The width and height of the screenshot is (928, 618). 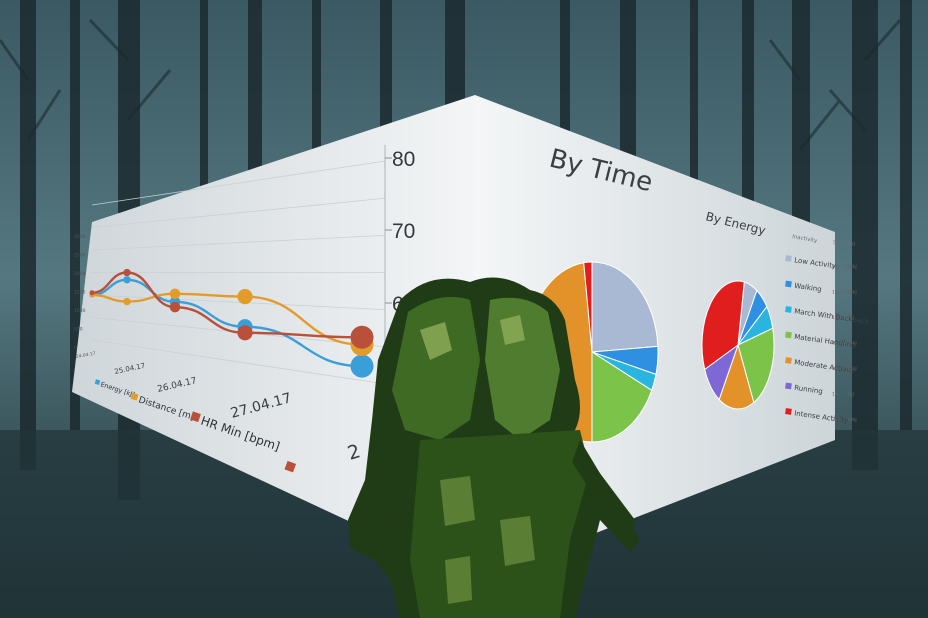 What do you see at coordinates (852, 420) in the screenshot?
I see `activity-energy: 19kJ` at bounding box center [852, 420].